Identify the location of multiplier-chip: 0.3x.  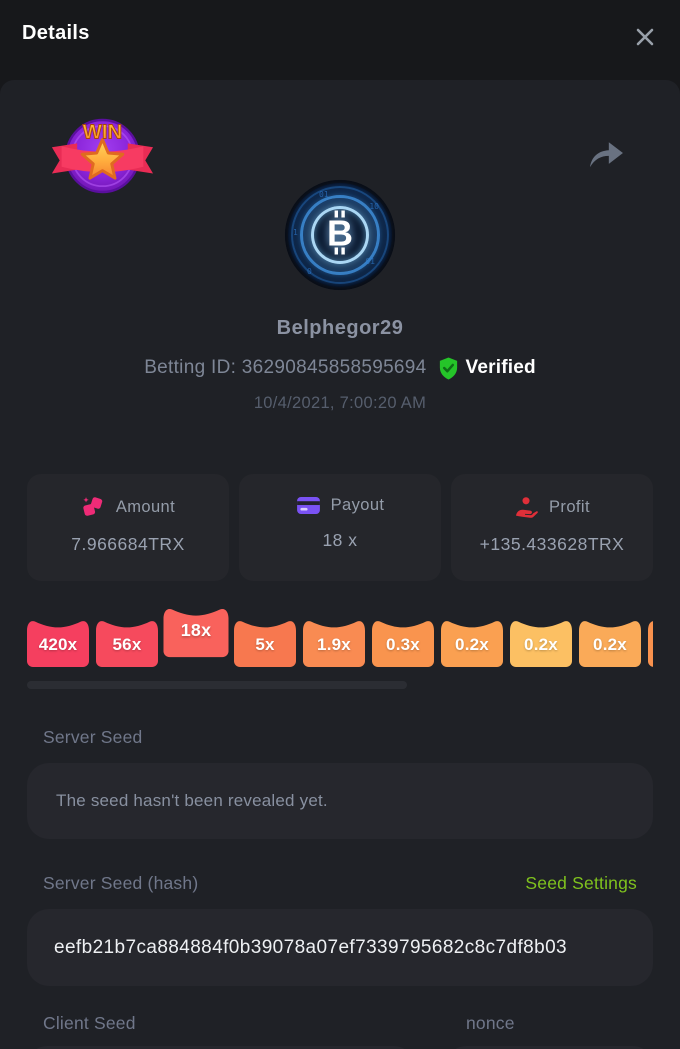
(403, 642).